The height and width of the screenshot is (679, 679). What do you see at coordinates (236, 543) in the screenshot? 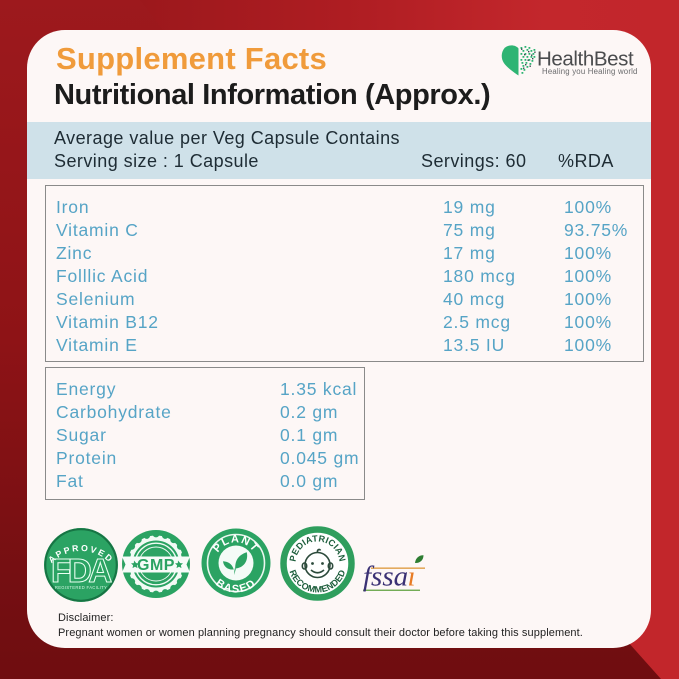
I see `svg-text: PLANT` at bounding box center [236, 543].